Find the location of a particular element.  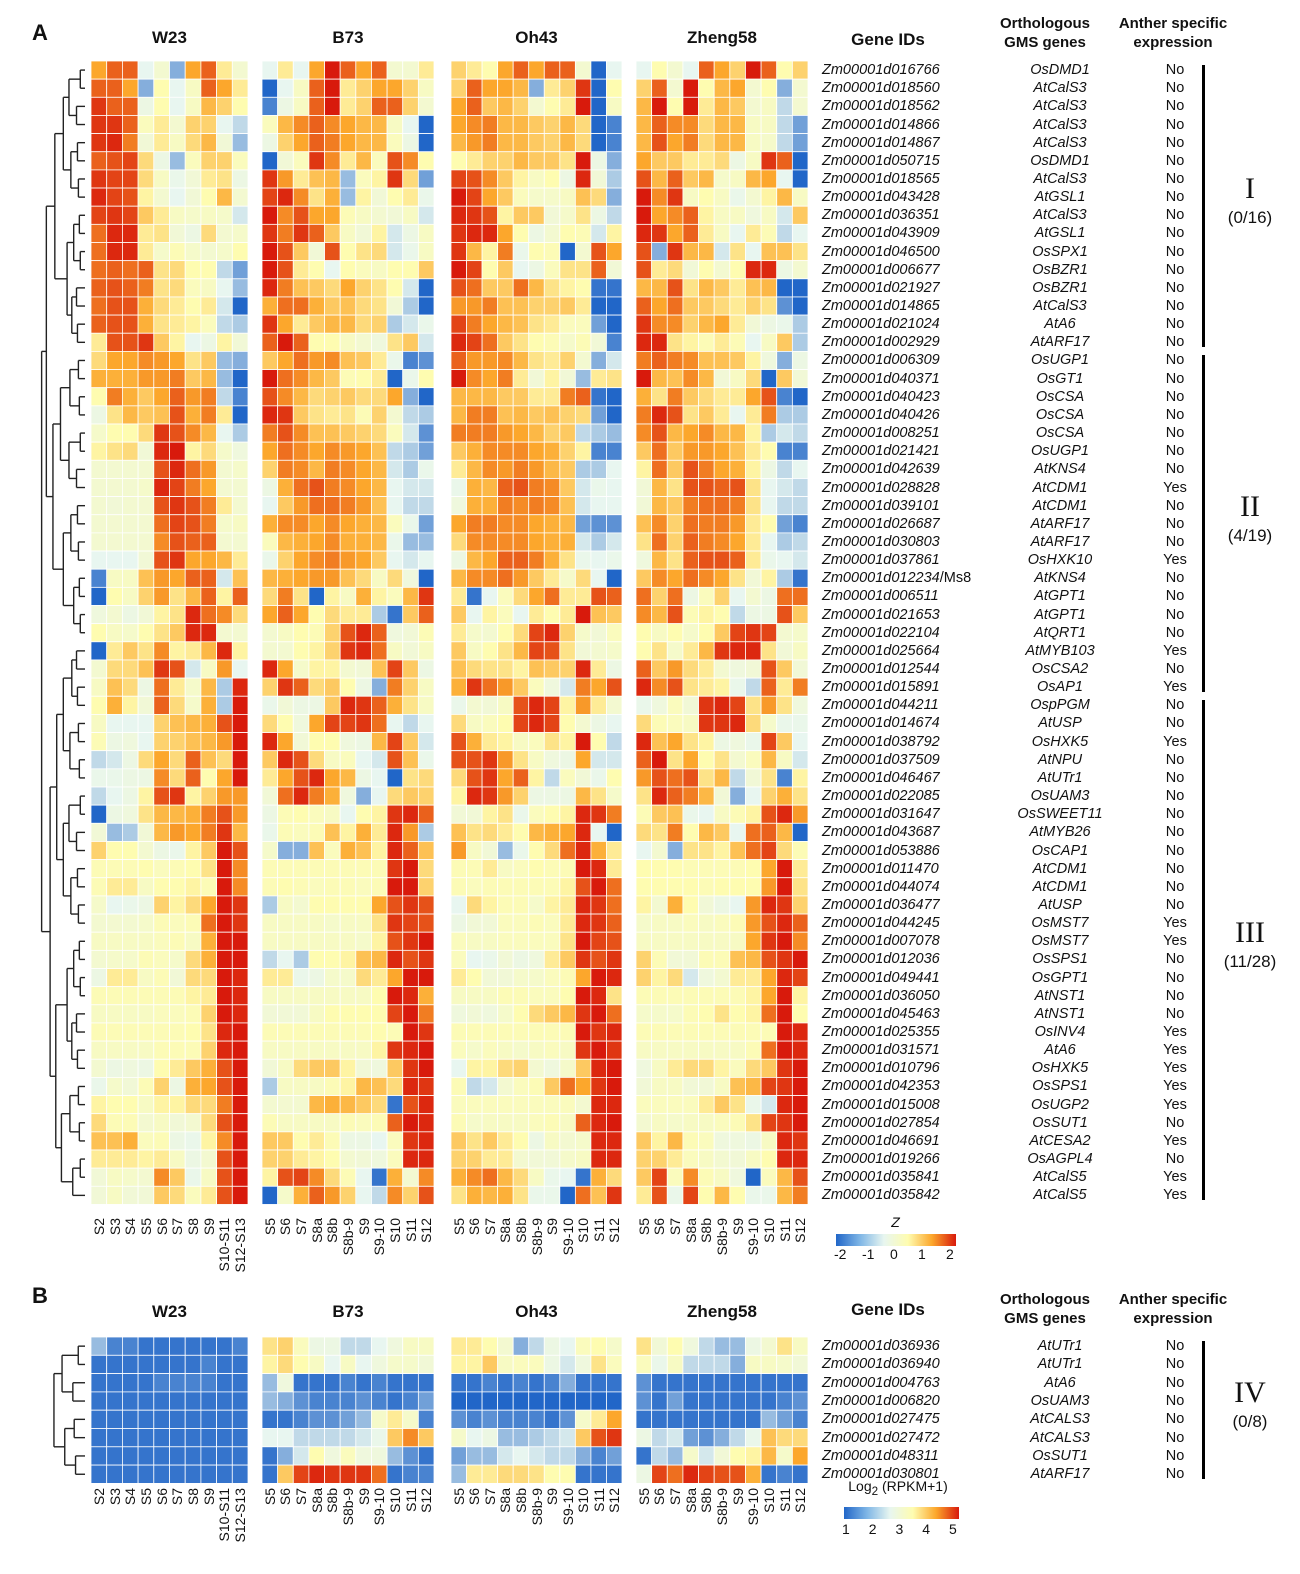

a-cell-B73-S8a-Zm00001d037861 is located at coordinates (316, 560).